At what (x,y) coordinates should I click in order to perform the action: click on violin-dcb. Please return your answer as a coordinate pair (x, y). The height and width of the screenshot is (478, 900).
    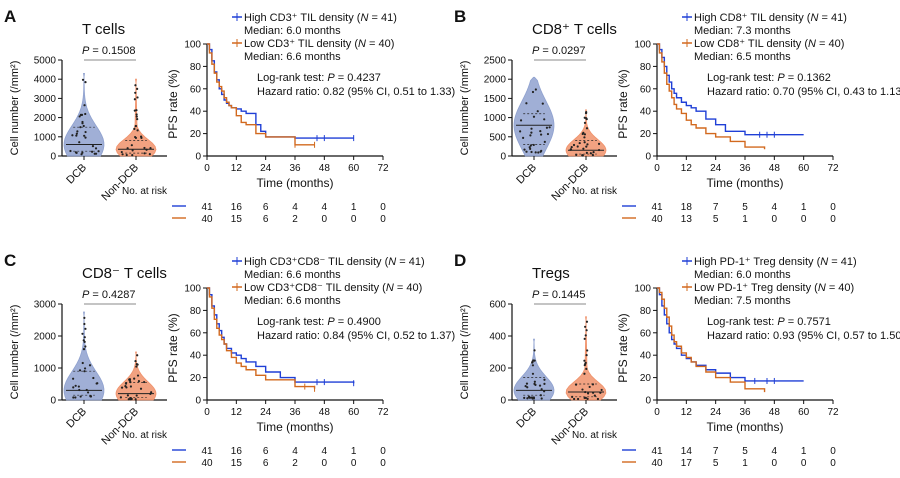
    Looking at the image, I should click on (84, 115).